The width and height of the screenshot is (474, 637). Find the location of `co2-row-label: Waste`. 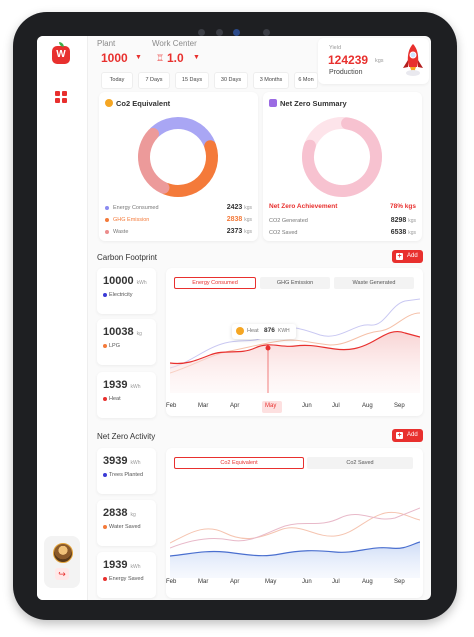

co2-row-label: Waste is located at coordinates (121, 232).